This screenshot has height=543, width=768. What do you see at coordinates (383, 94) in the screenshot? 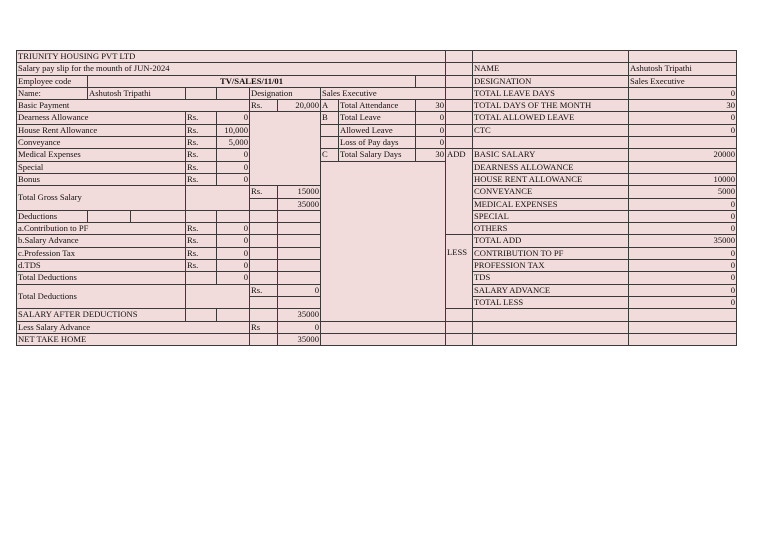
I see `designation-value: Sales Executive` at bounding box center [383, 94].